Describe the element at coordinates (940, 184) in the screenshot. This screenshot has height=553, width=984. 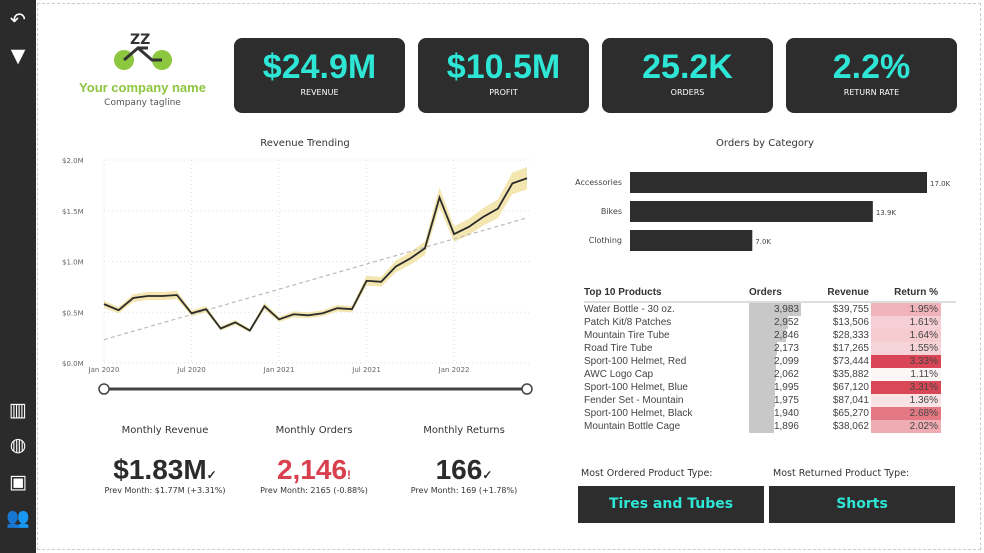
I see `bar-data-label: 17.0K` at that location.